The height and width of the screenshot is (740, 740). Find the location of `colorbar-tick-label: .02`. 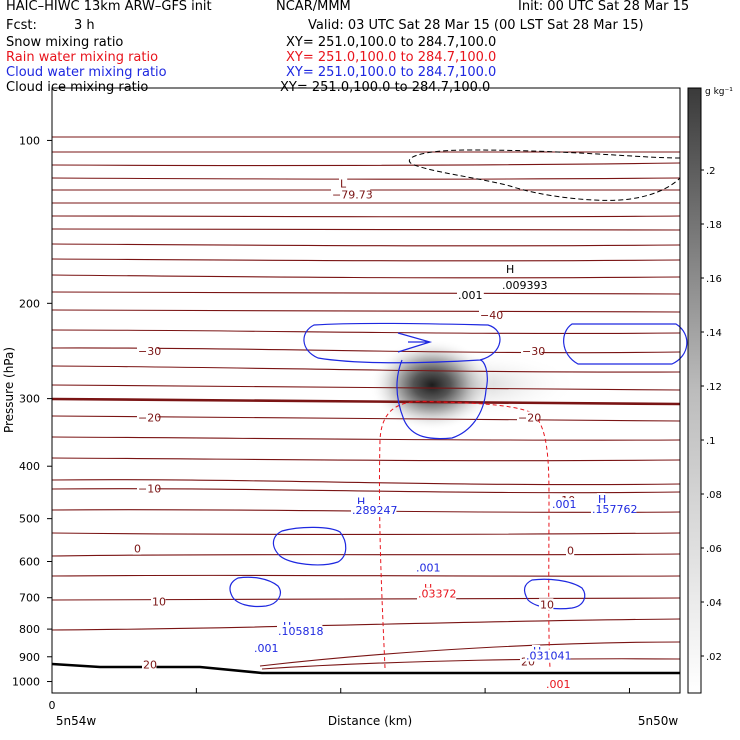

colorbar-tick-label: .02 is located at coordinates (714, 657).